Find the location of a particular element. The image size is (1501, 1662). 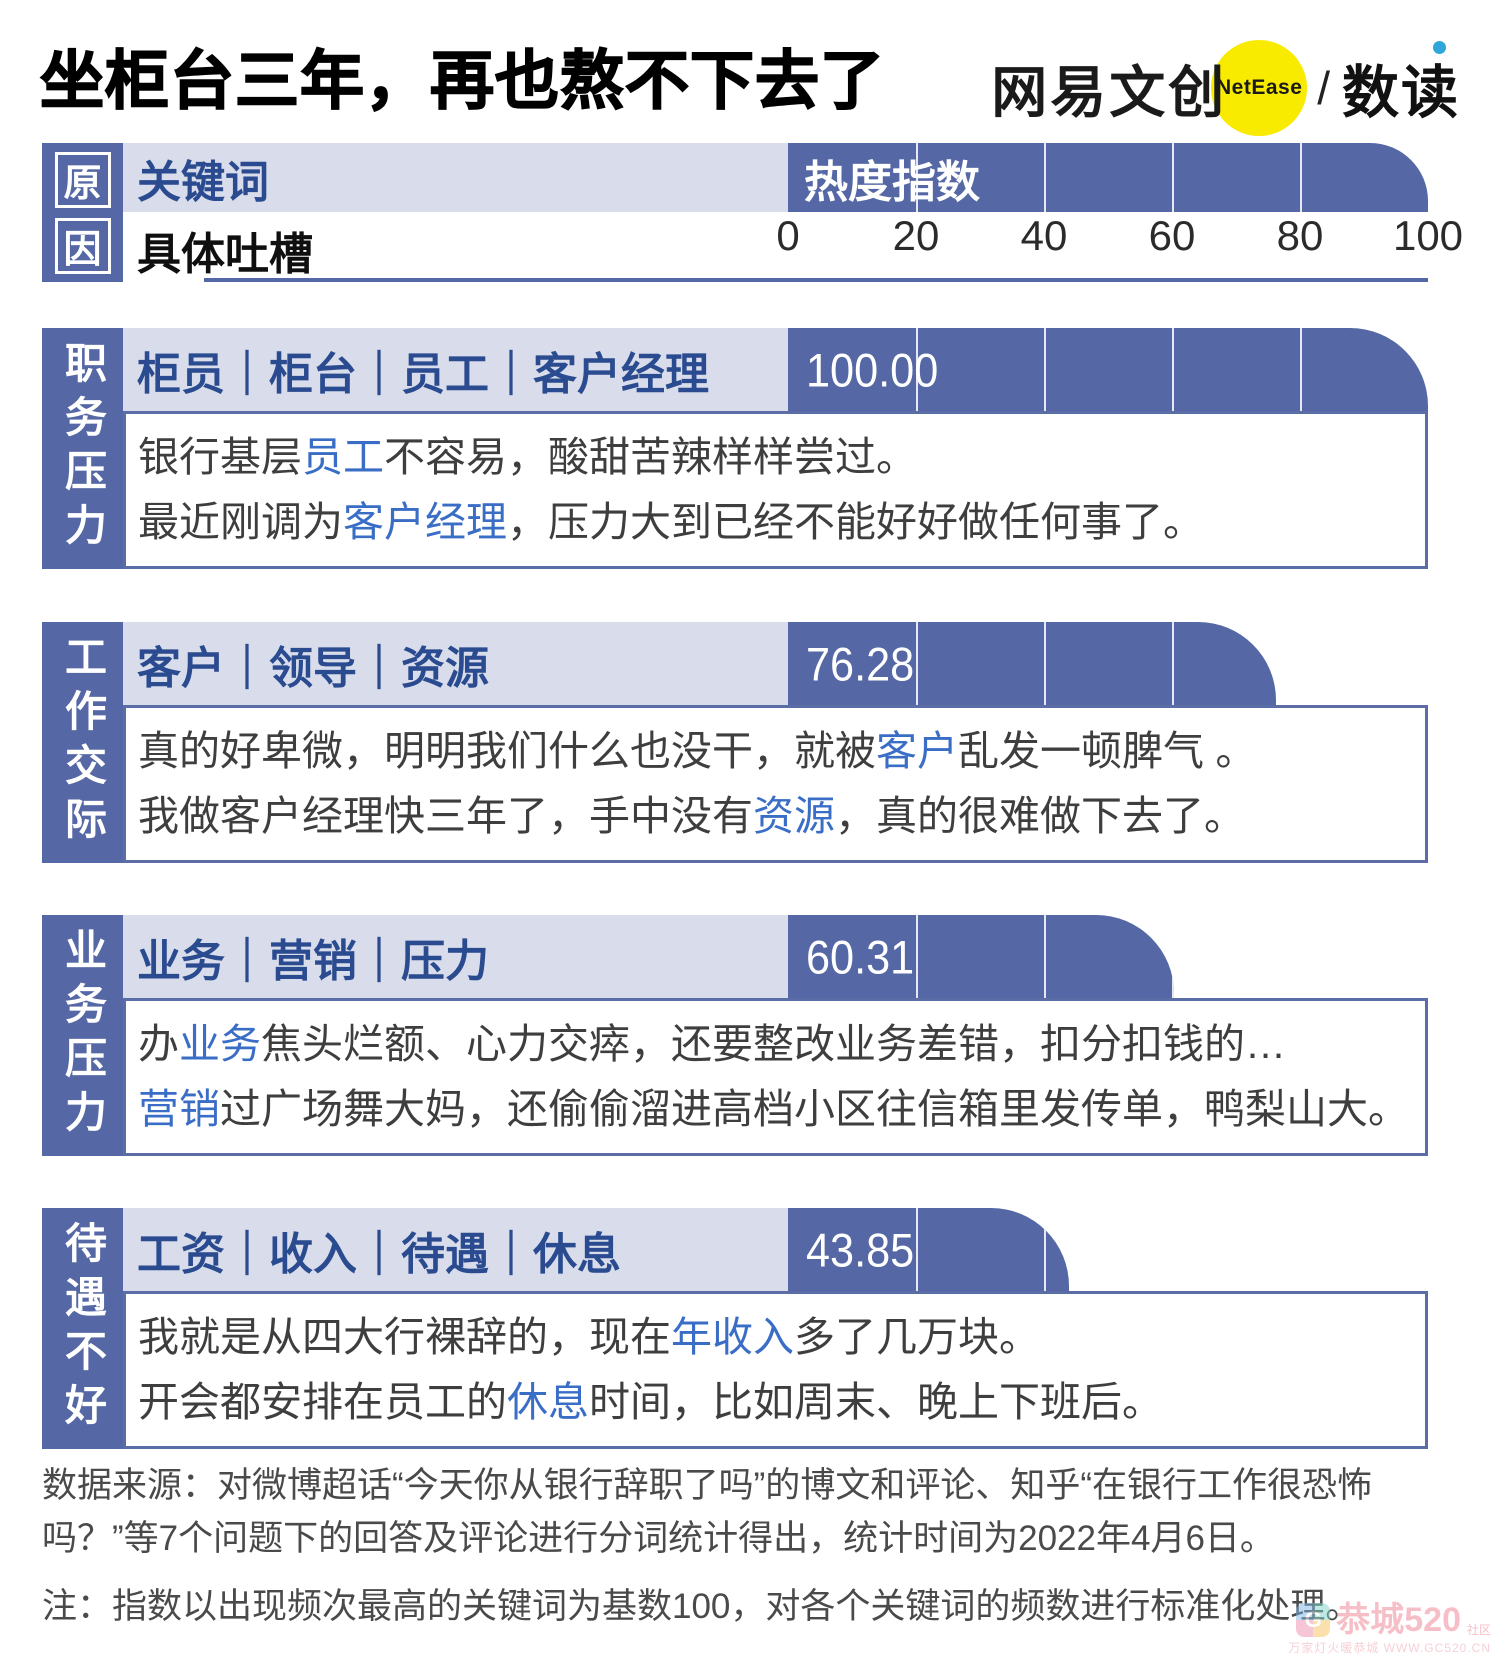

section-job-pressure: 职务压力 柜员｜柜台｜员工｜客户经理 100.00 银行基 is located at coordinates (735, 448).